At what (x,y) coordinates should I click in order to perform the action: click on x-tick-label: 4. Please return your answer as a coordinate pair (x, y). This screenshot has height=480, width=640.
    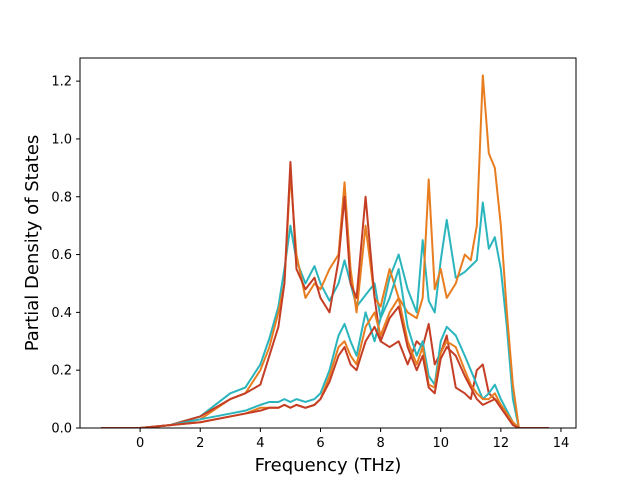
    Looking at the image, I should click on (260, 443).